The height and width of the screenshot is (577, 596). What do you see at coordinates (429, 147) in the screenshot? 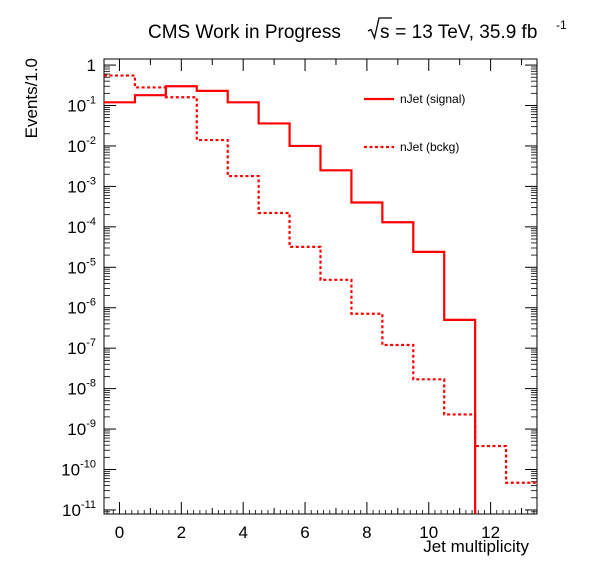
I see `legend-label-bckg: nJet (bckg)` at bounding box center [429, 147].